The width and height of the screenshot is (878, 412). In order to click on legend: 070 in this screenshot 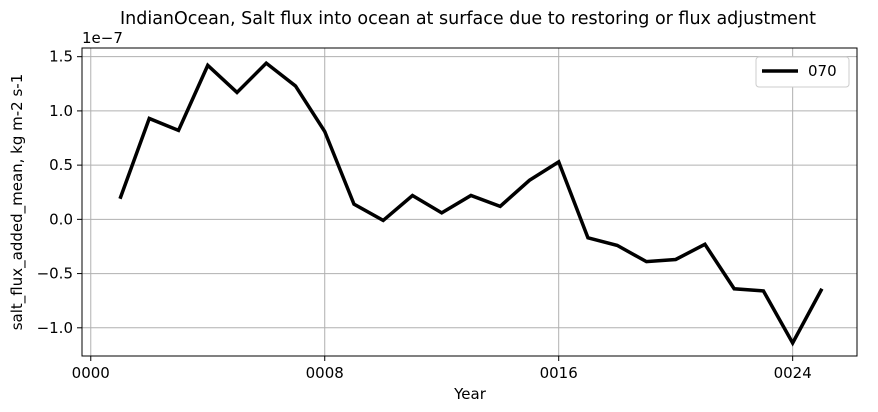, I will do `click(802, 72)`.